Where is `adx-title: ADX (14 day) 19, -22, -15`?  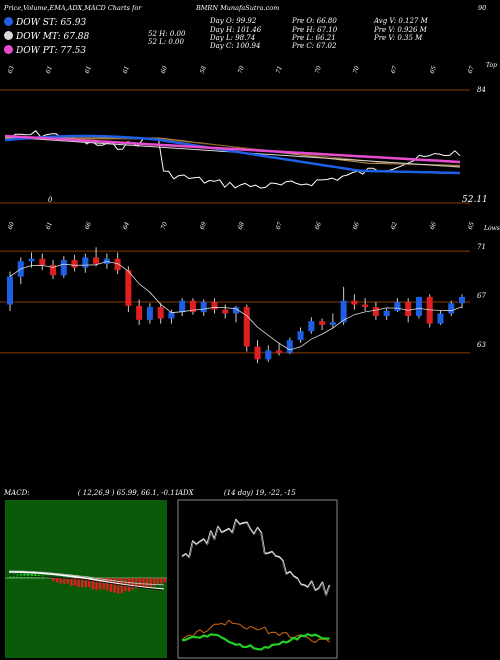 adx-title: ADX (14 day) 19, -22, -15 is located at coordinates (237, 493).